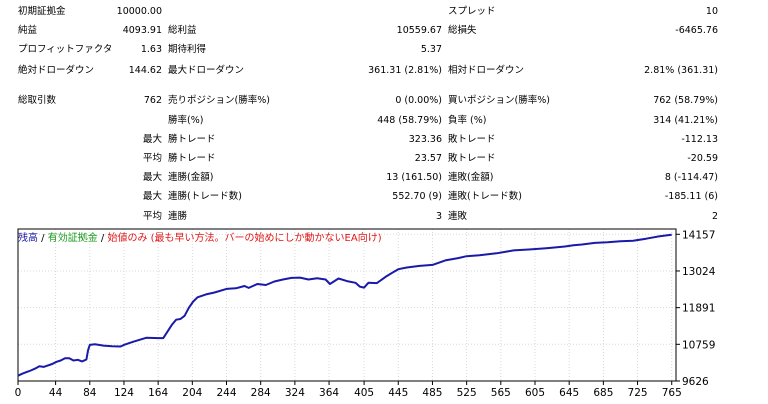  What do you see at coordinates (467, 120) in the screenshot?
I see `loss-rate-label: 負率 (%)` at bounding box center [467, 120].